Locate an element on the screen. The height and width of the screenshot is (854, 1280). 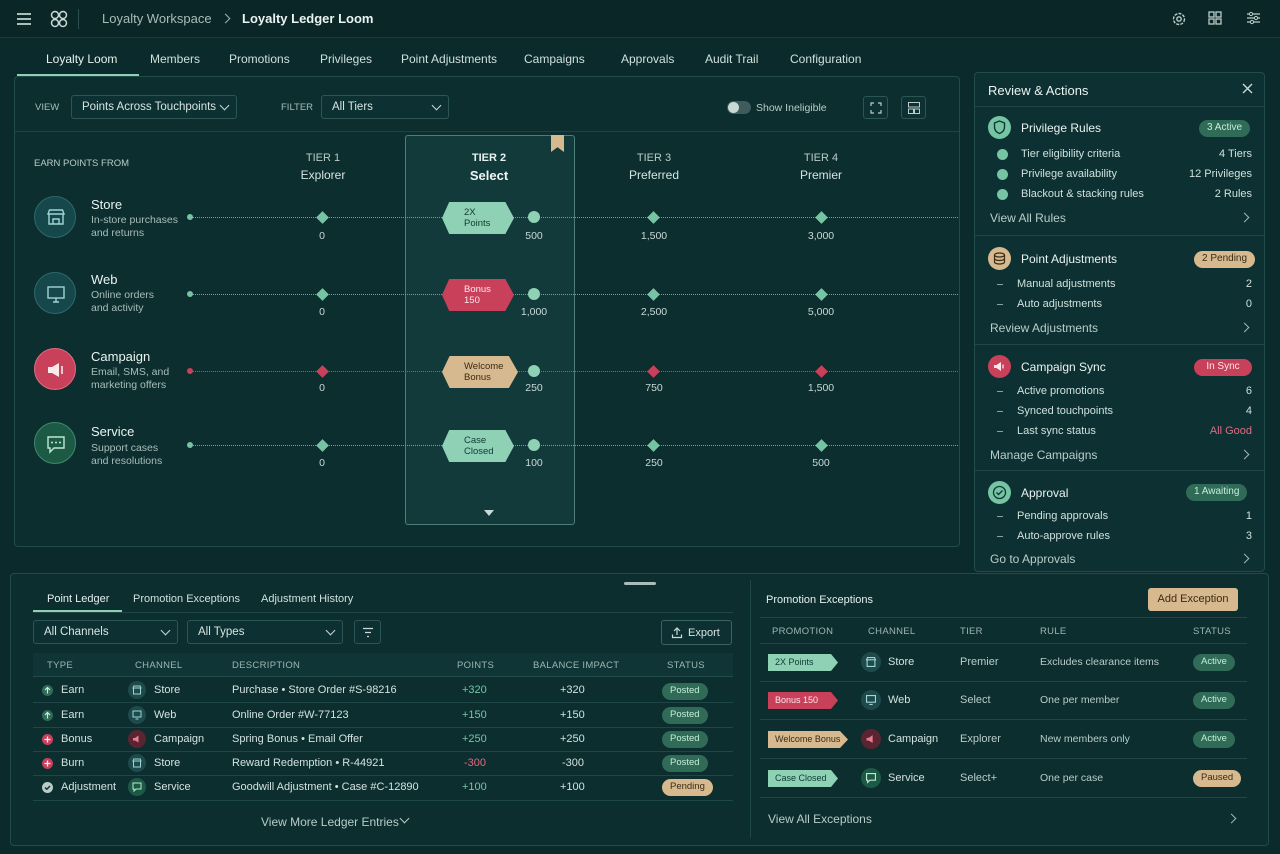
service-tier2-node is located at coordinates (534, 445).